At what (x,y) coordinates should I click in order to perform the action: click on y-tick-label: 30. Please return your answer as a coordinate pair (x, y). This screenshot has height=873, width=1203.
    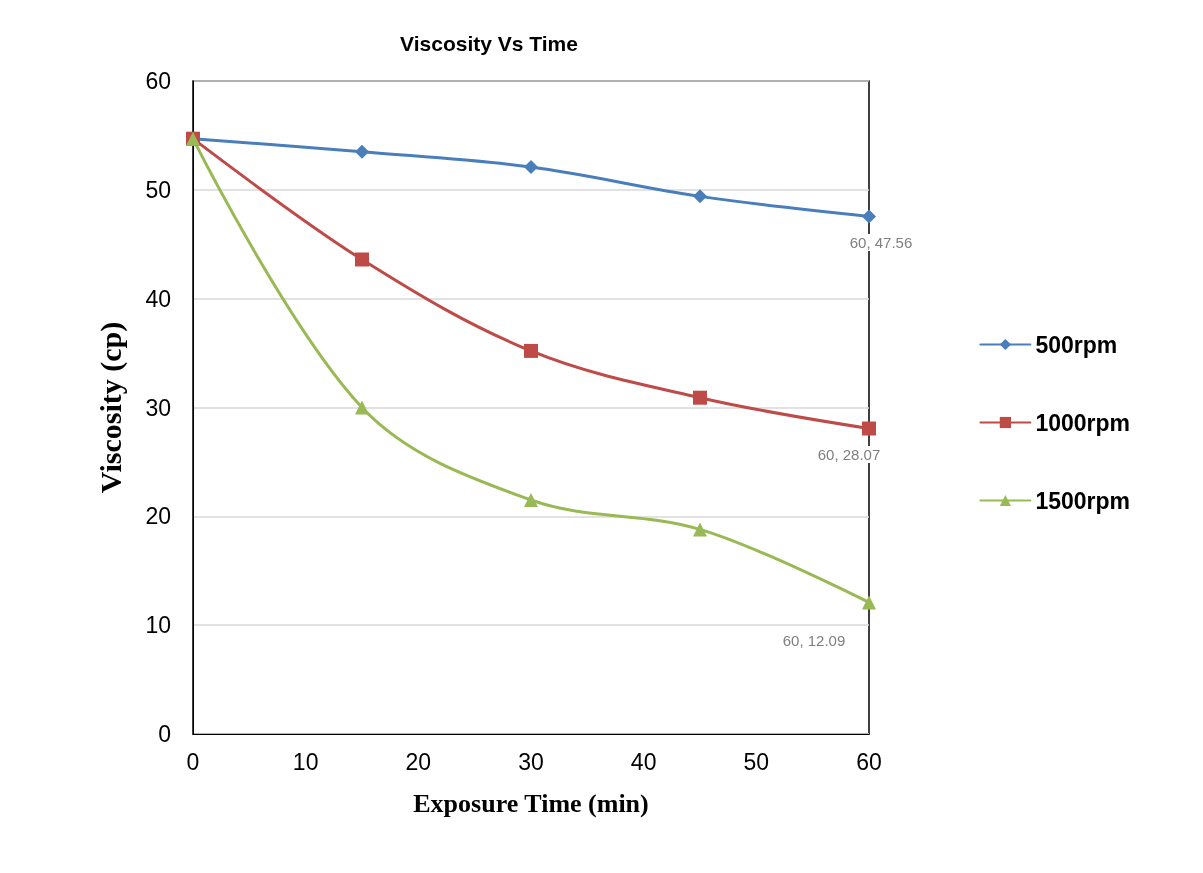
    Looking at the image, I should click on (158, 407).